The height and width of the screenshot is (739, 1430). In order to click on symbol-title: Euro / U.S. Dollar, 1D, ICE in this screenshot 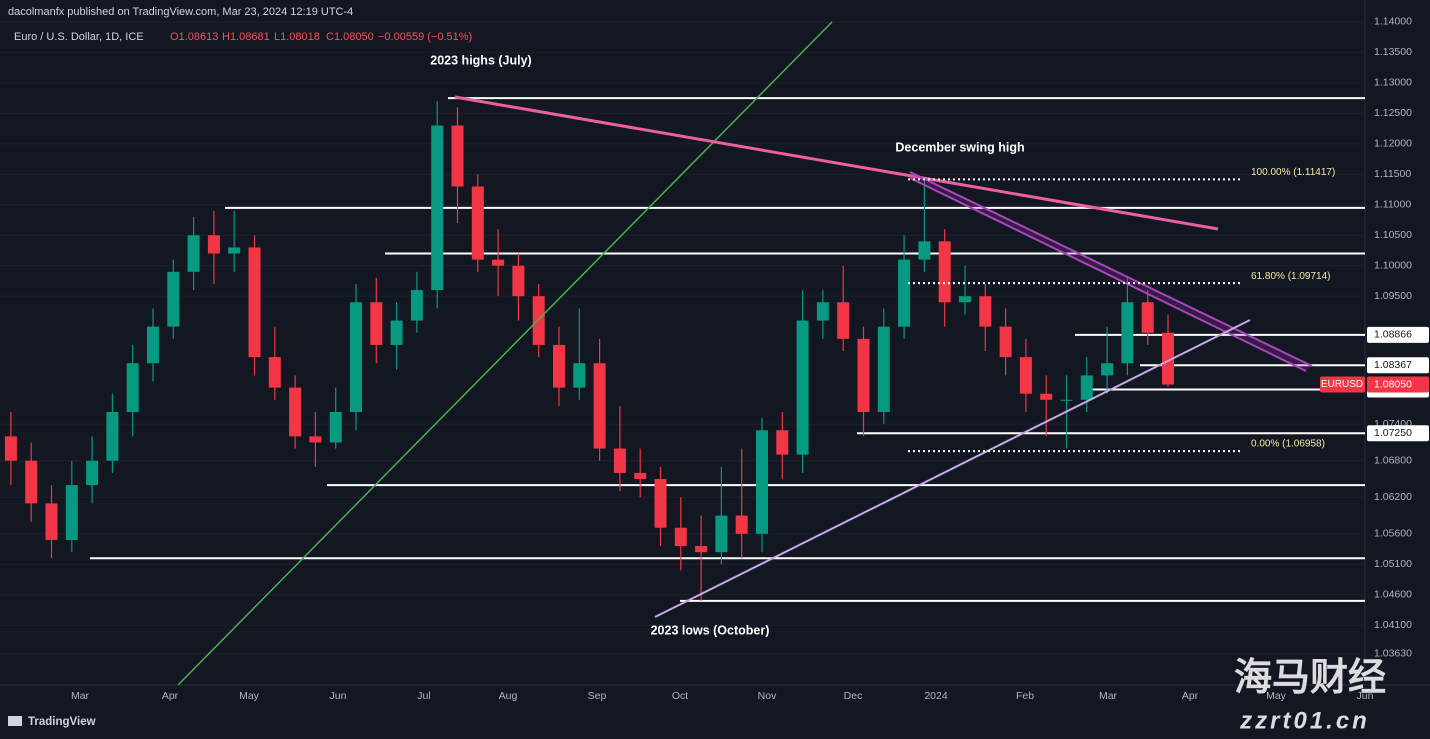, I will do `click(79, 37)`.